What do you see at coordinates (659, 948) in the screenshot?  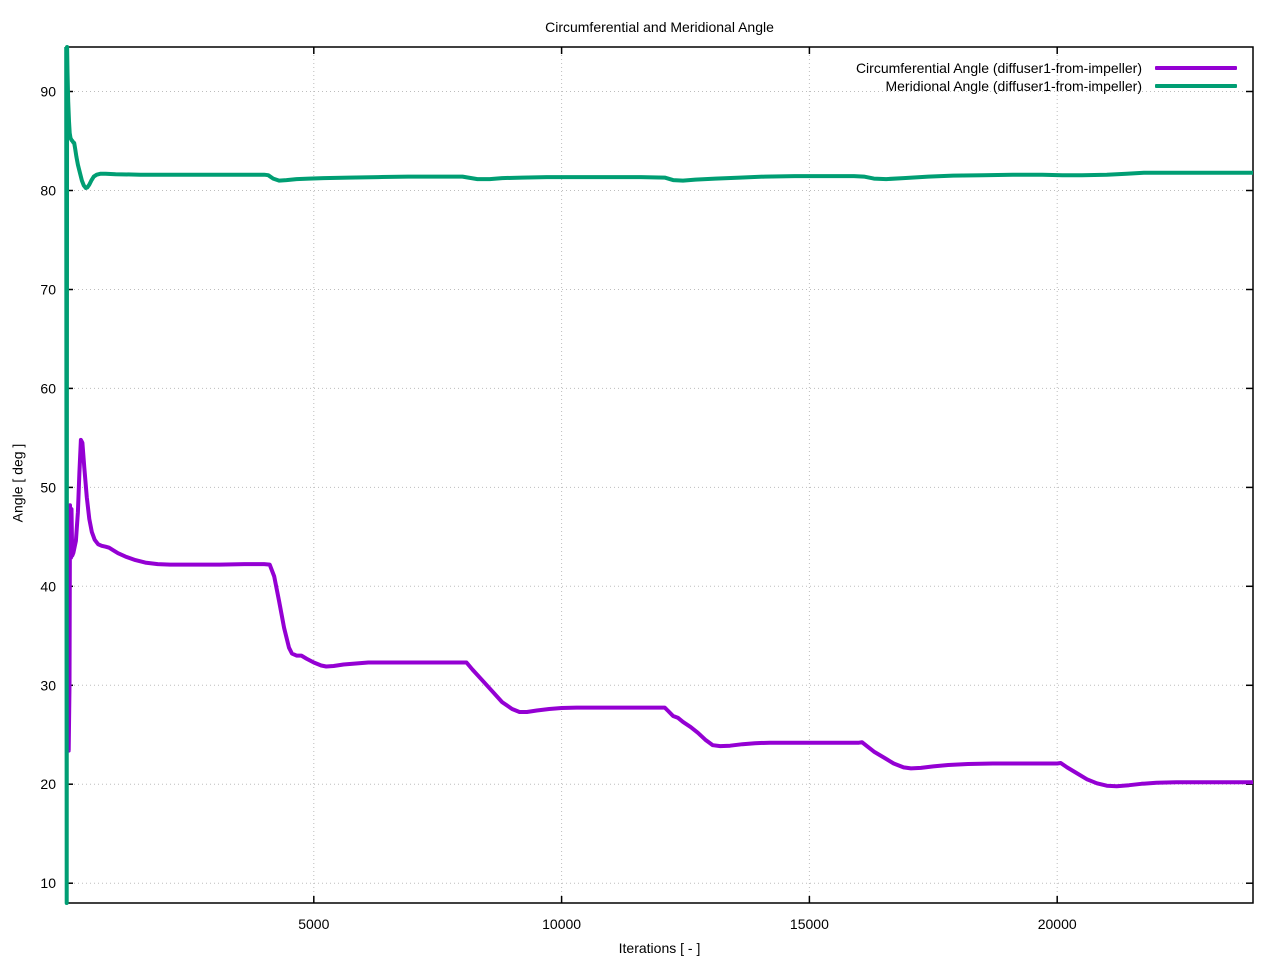 I see `x-axis-label: Iterations [ - ]` at bounding box center [659, 948].